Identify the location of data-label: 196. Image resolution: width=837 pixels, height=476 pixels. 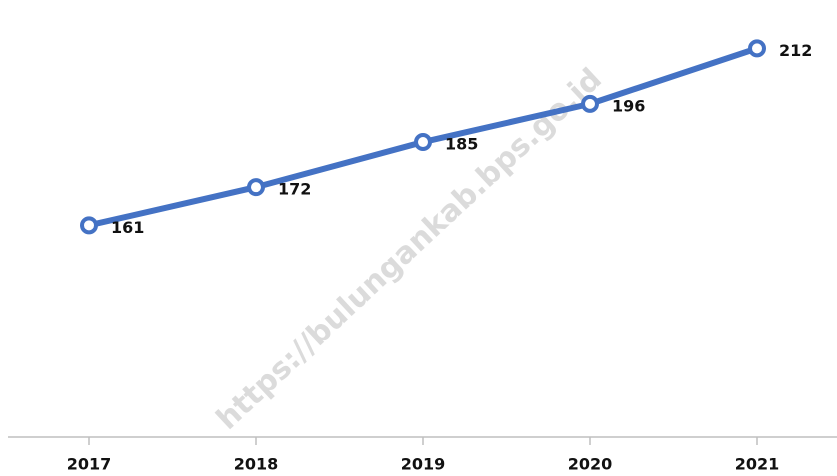
(628, 105).